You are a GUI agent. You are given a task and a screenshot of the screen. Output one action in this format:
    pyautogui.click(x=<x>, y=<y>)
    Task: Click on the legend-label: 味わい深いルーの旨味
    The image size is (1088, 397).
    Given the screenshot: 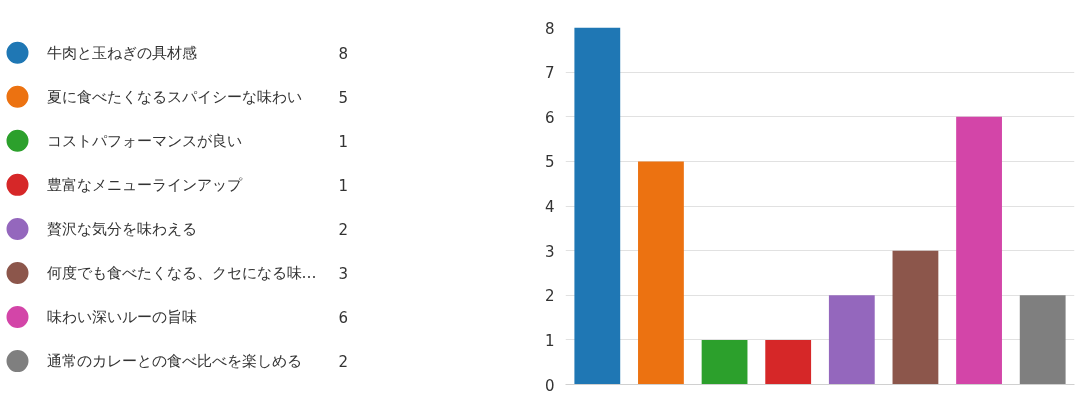 What is the action you would take?
    pyautogui.click(x=121, y=317)
    